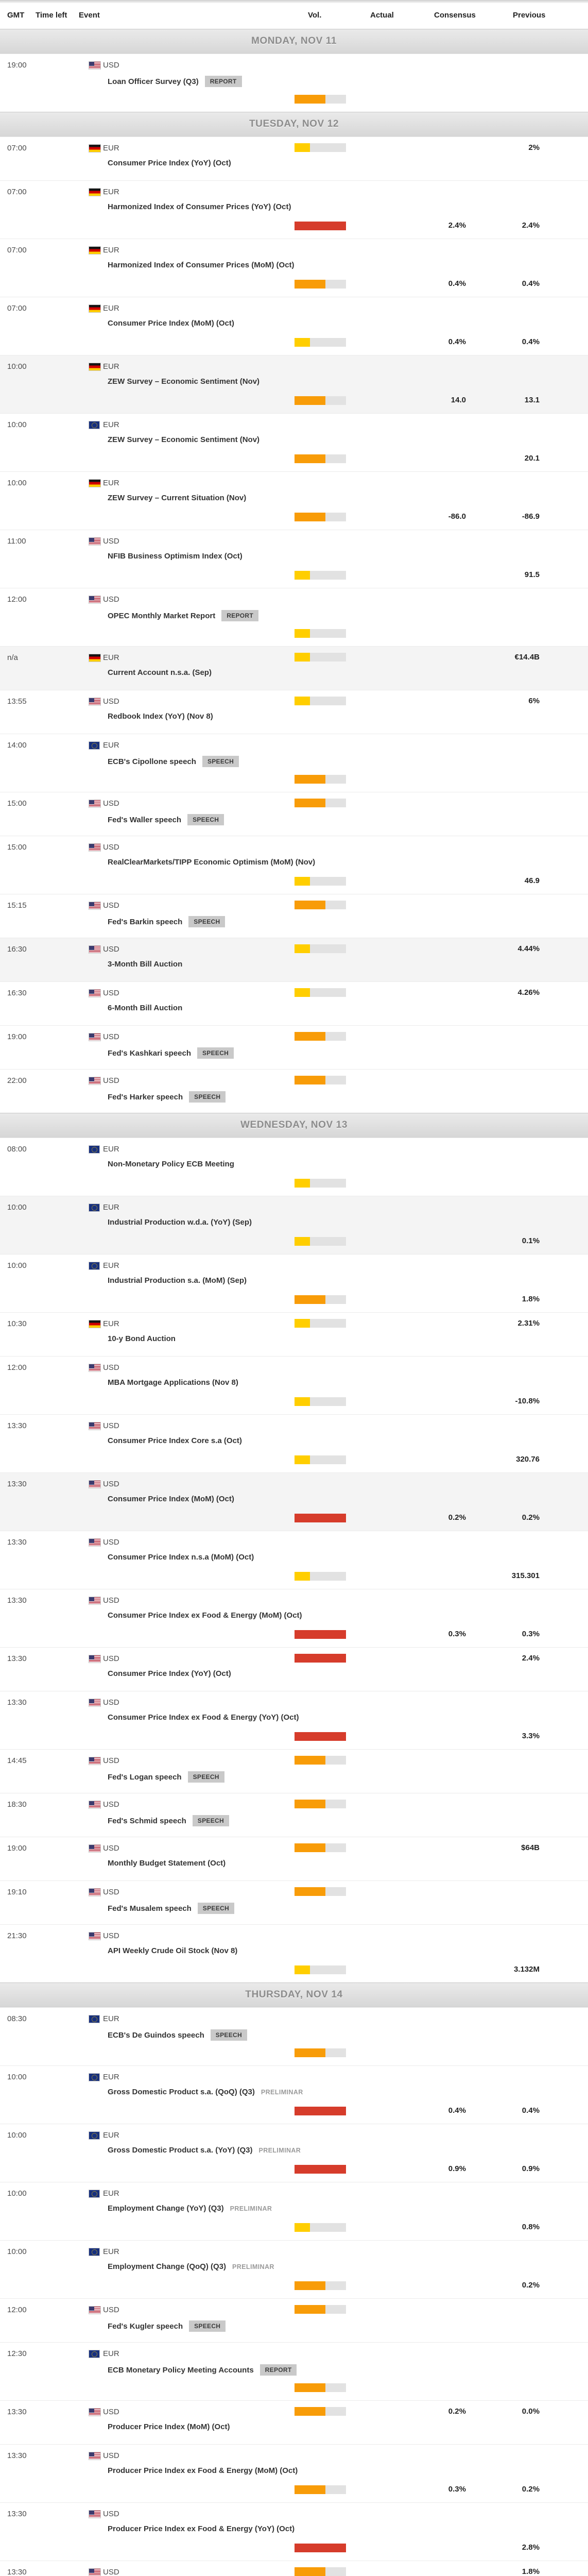  Describe the element at coordinates (294, 960) in the screenshot. I see `event-row: 16:30 USD 3-Month Bill Auction 4.44%` at that location.